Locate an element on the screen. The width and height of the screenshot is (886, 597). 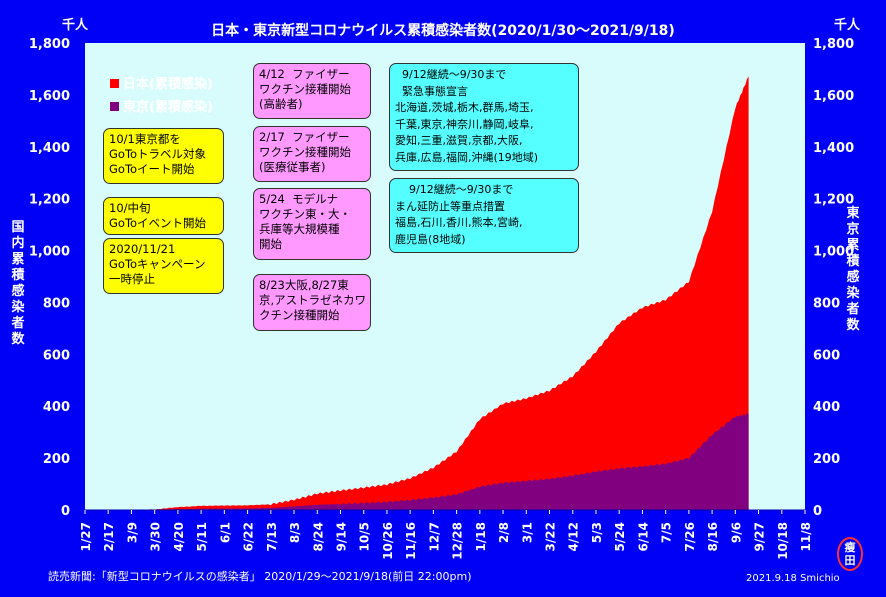
x-tick-label: 11/8 is located at coordinates (806, 536).